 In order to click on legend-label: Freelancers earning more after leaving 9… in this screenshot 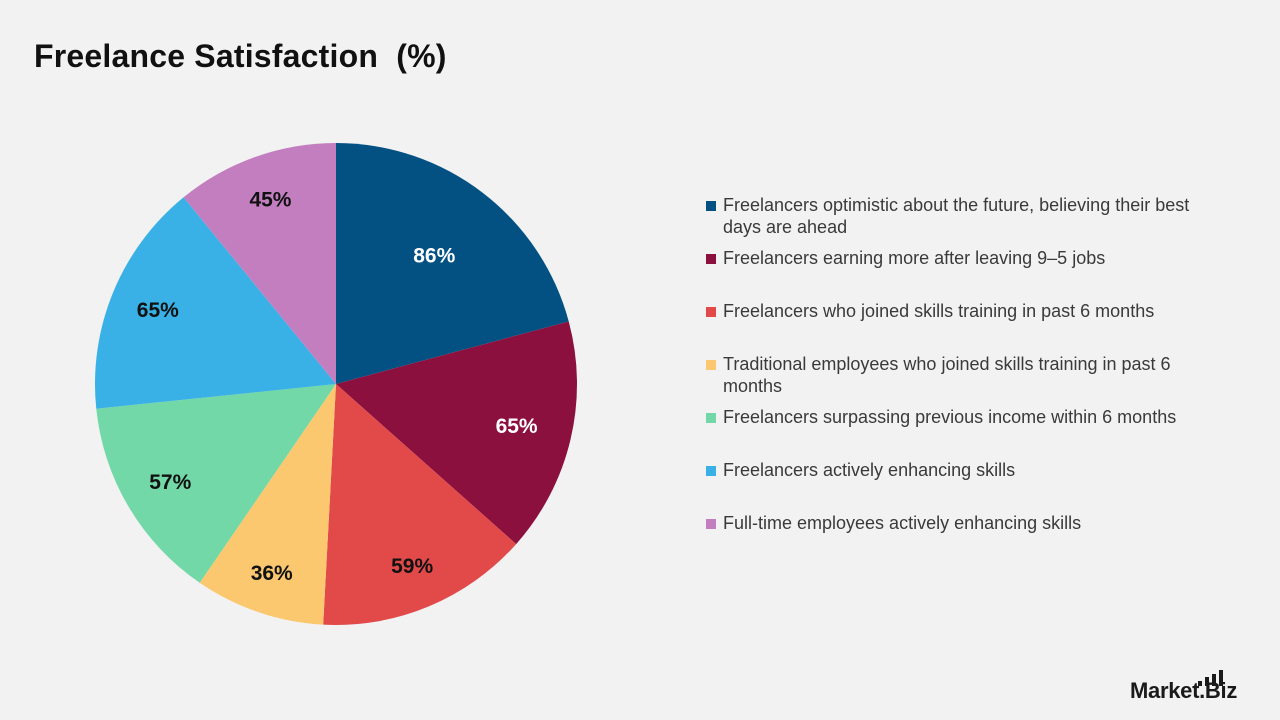, I will do `click(914, 258)`.